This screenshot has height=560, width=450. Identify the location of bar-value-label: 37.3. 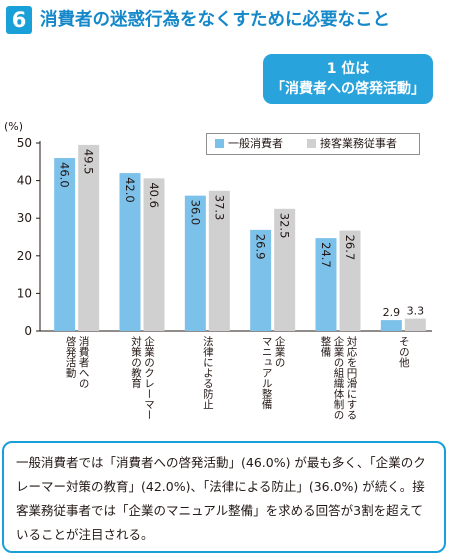
(219, 208).